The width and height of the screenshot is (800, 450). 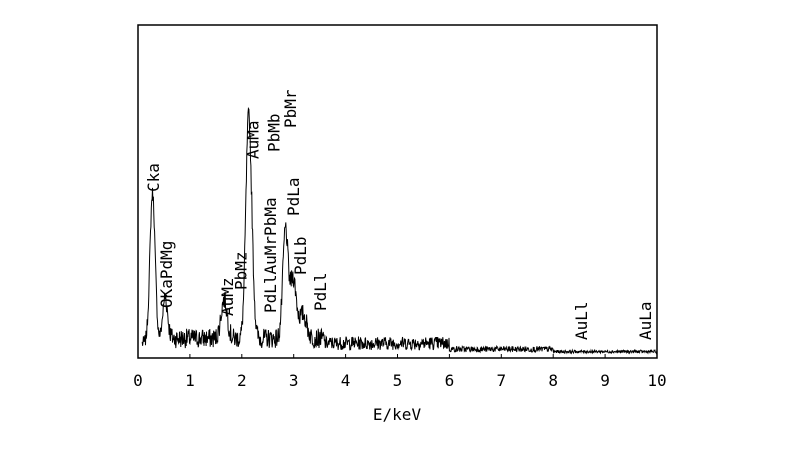 I want to click on peak-label: Cka, so click(x=153, y=177).